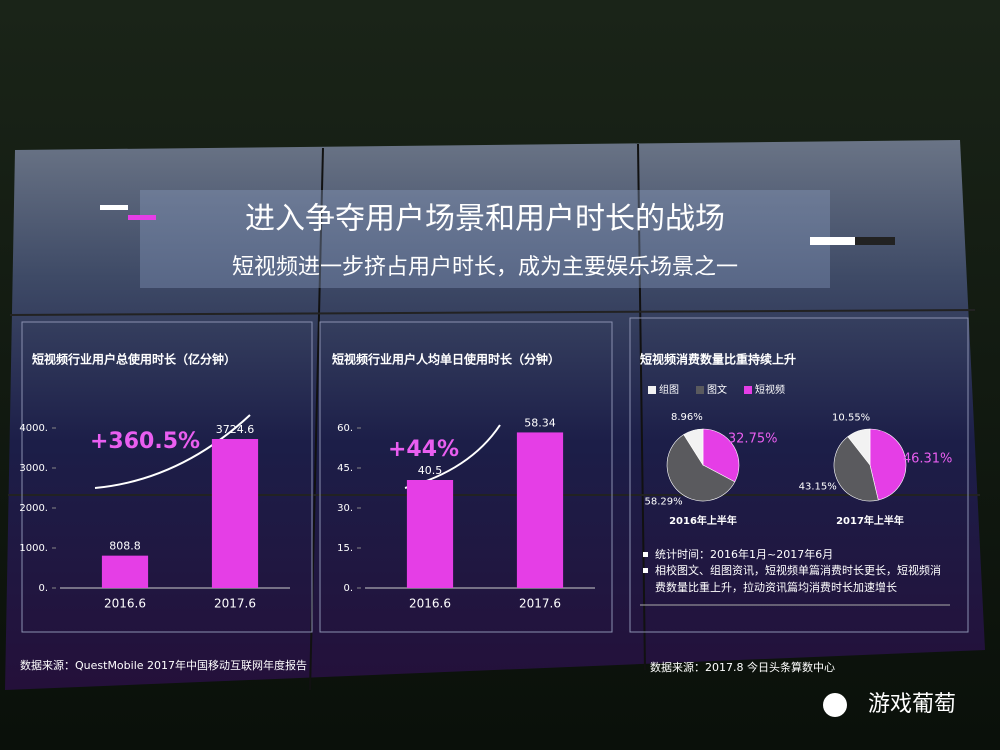 The height and width of the screenshot is (750, 1000). Describe the element at coordinates (446, 359) in the screenshot. I see `chart-title: 短视频行业用户人均单日使用时长（分钟）` at that location.